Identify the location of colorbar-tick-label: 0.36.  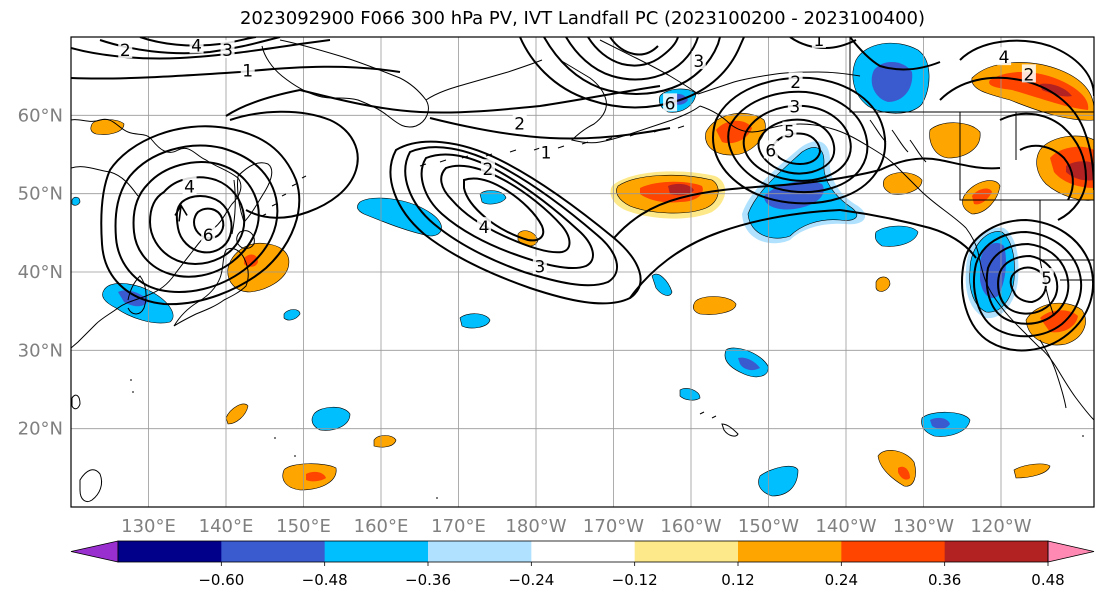
(944, 580).